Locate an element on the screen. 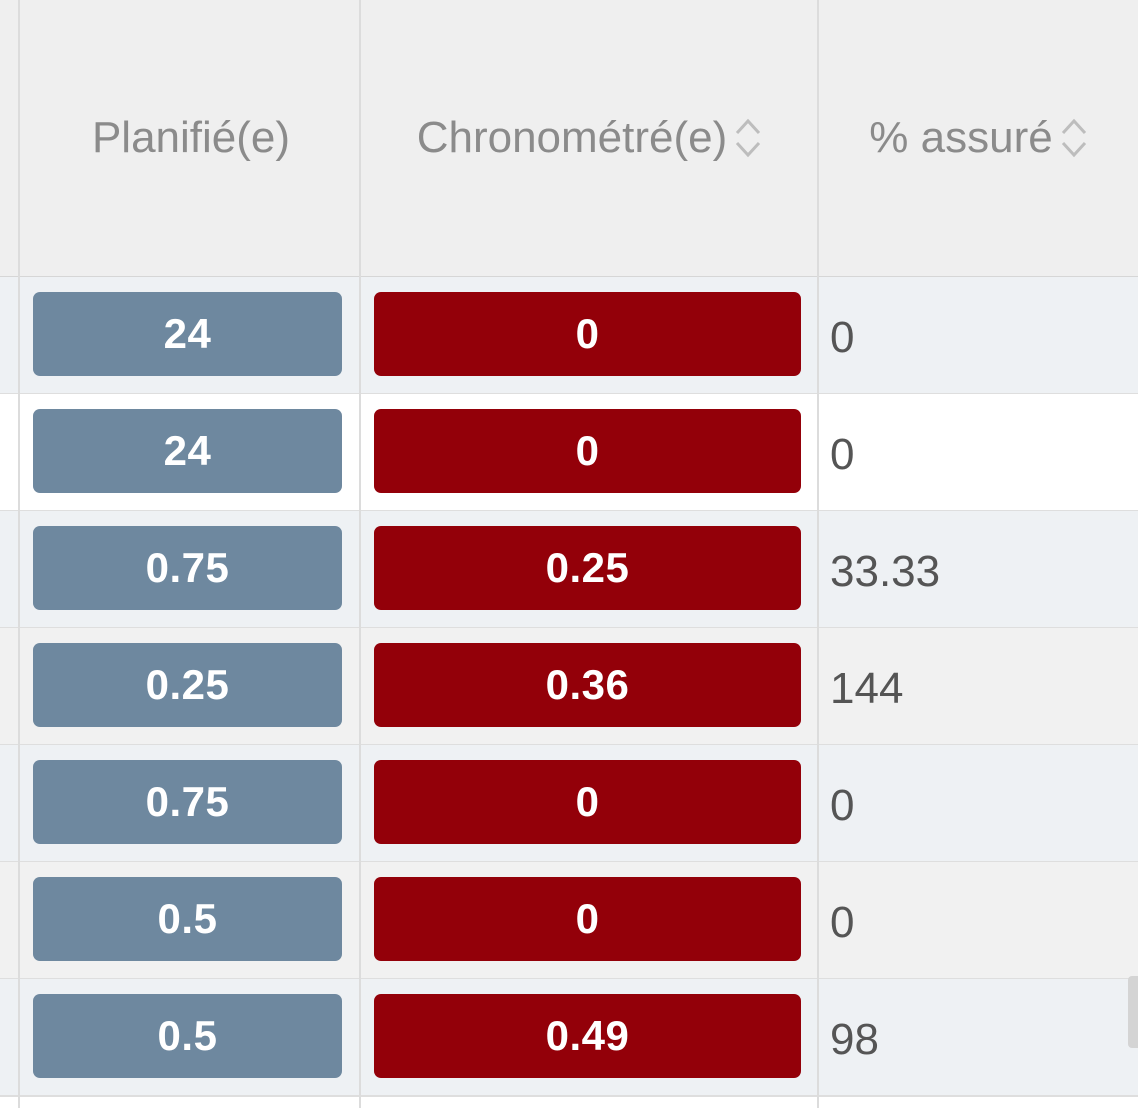  scrollbar-handle is located at coordinates (1133, 1012).